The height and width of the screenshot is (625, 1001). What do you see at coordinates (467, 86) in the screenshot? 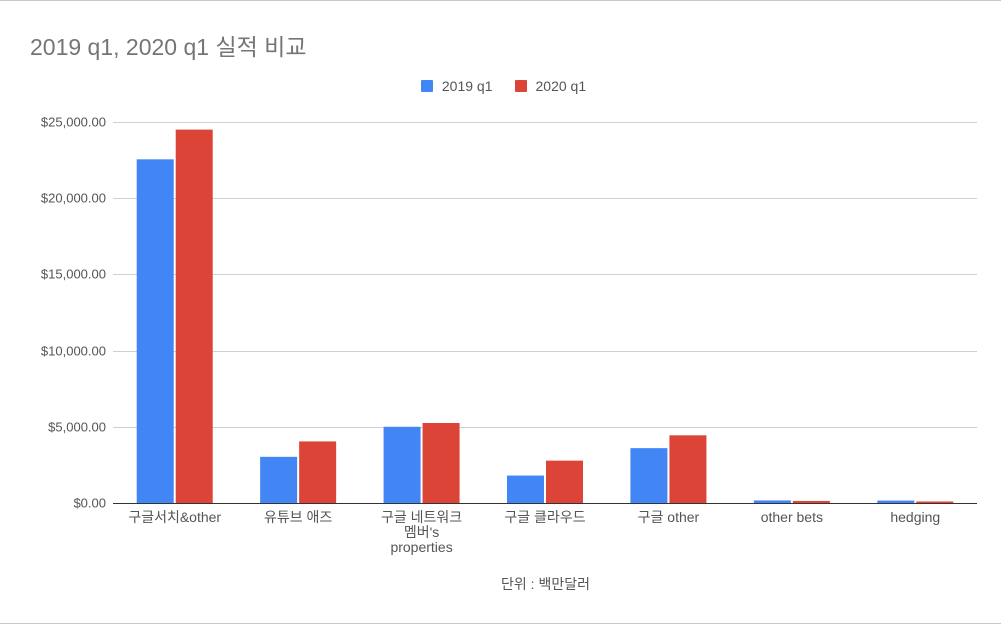
I see `legend-label-2019-q1: 2019 q1` at bounding box center [467, 86].